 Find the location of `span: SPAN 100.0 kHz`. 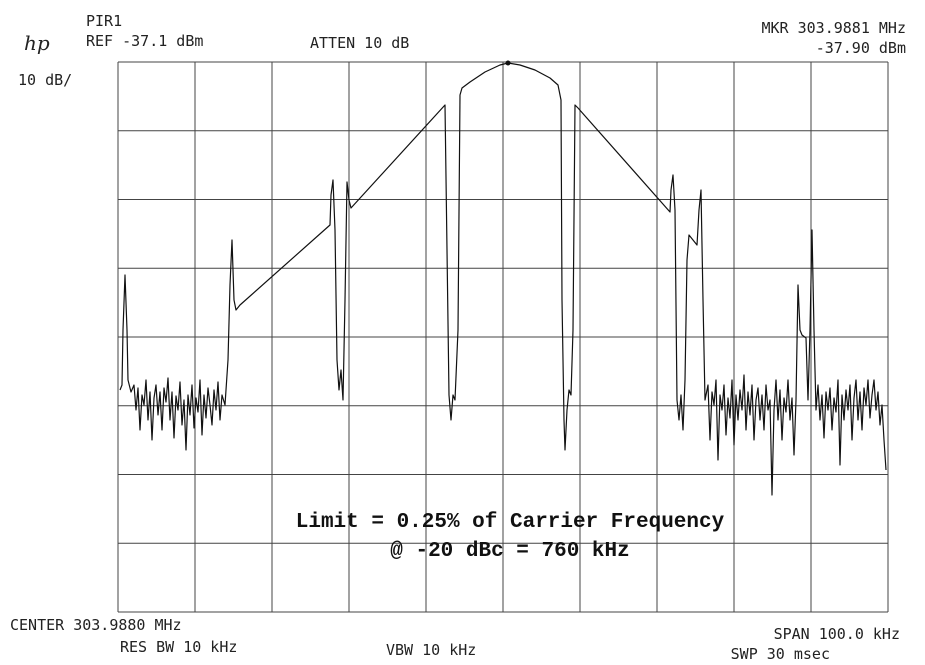

span: SPAN 100.0 kHz is located at coordinates (837, 634).